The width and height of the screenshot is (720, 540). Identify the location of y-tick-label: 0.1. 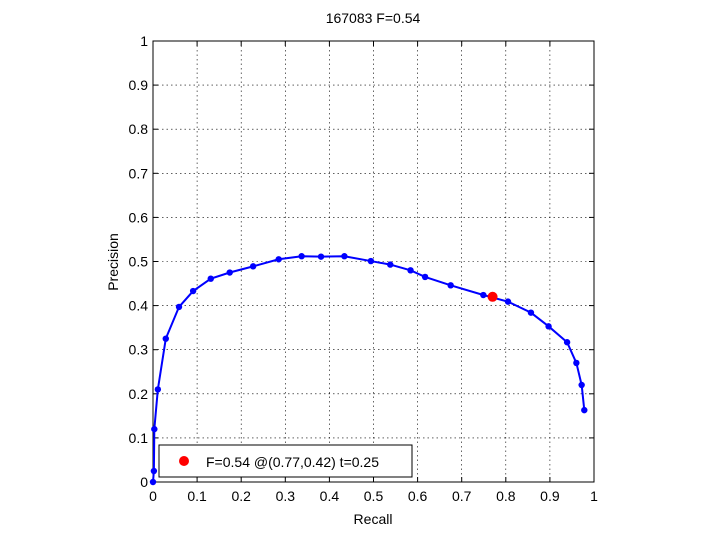
(139, 438).